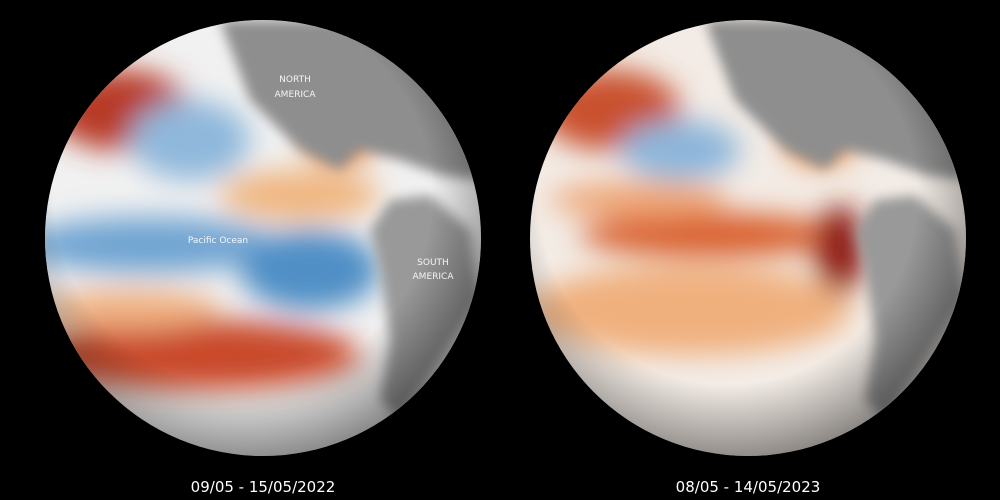 Image resolution: width=1000 pixels, height=500 pixels. Describe the element at coordinates (748, 487) in the screenshot. I see `date: 08/05 - 14/05/2023` at that location.